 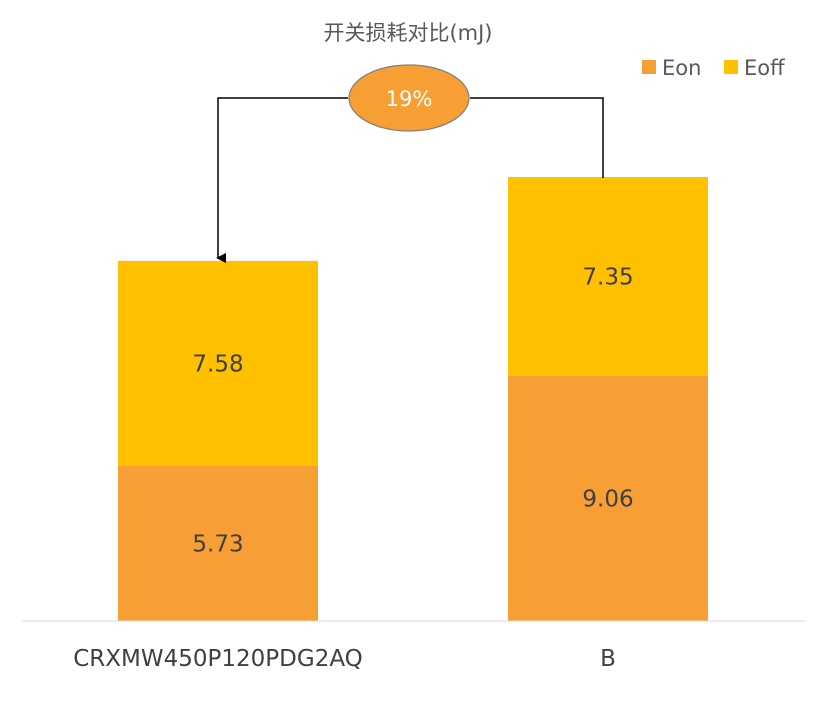 What do you see at coordinates (218, 659) in the screenshot?
I see `x-tick-label-1: CRXMW450P120PDG2AQ` at bounding box center [218, 659].